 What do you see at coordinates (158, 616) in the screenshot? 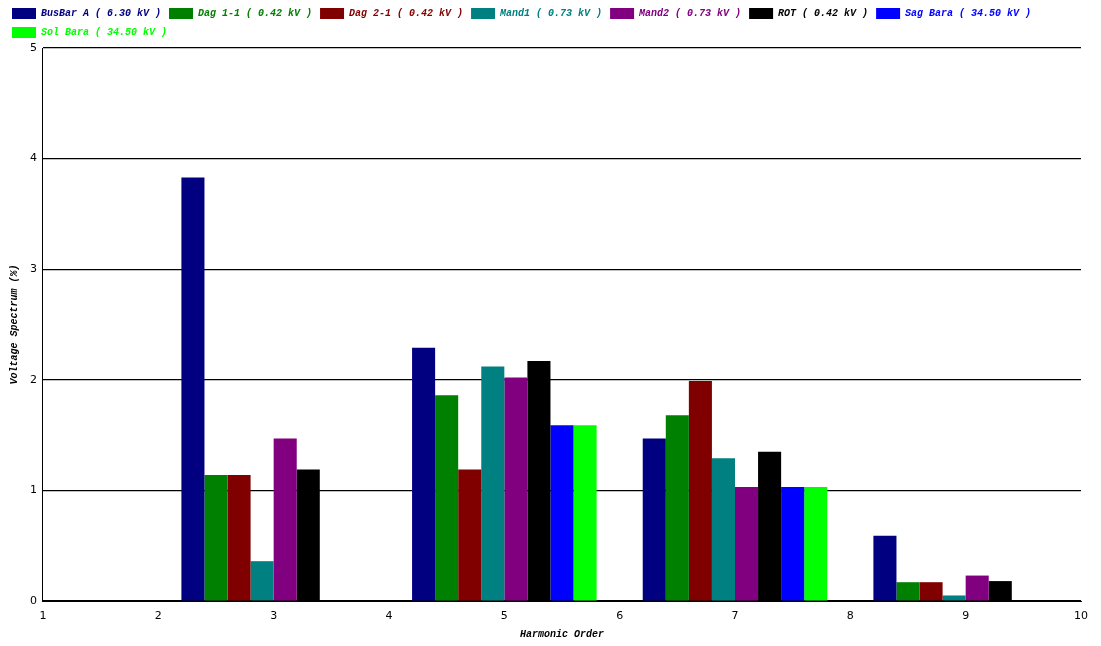
I see `x-tick-label: 2` at bounding box center [158, 616].